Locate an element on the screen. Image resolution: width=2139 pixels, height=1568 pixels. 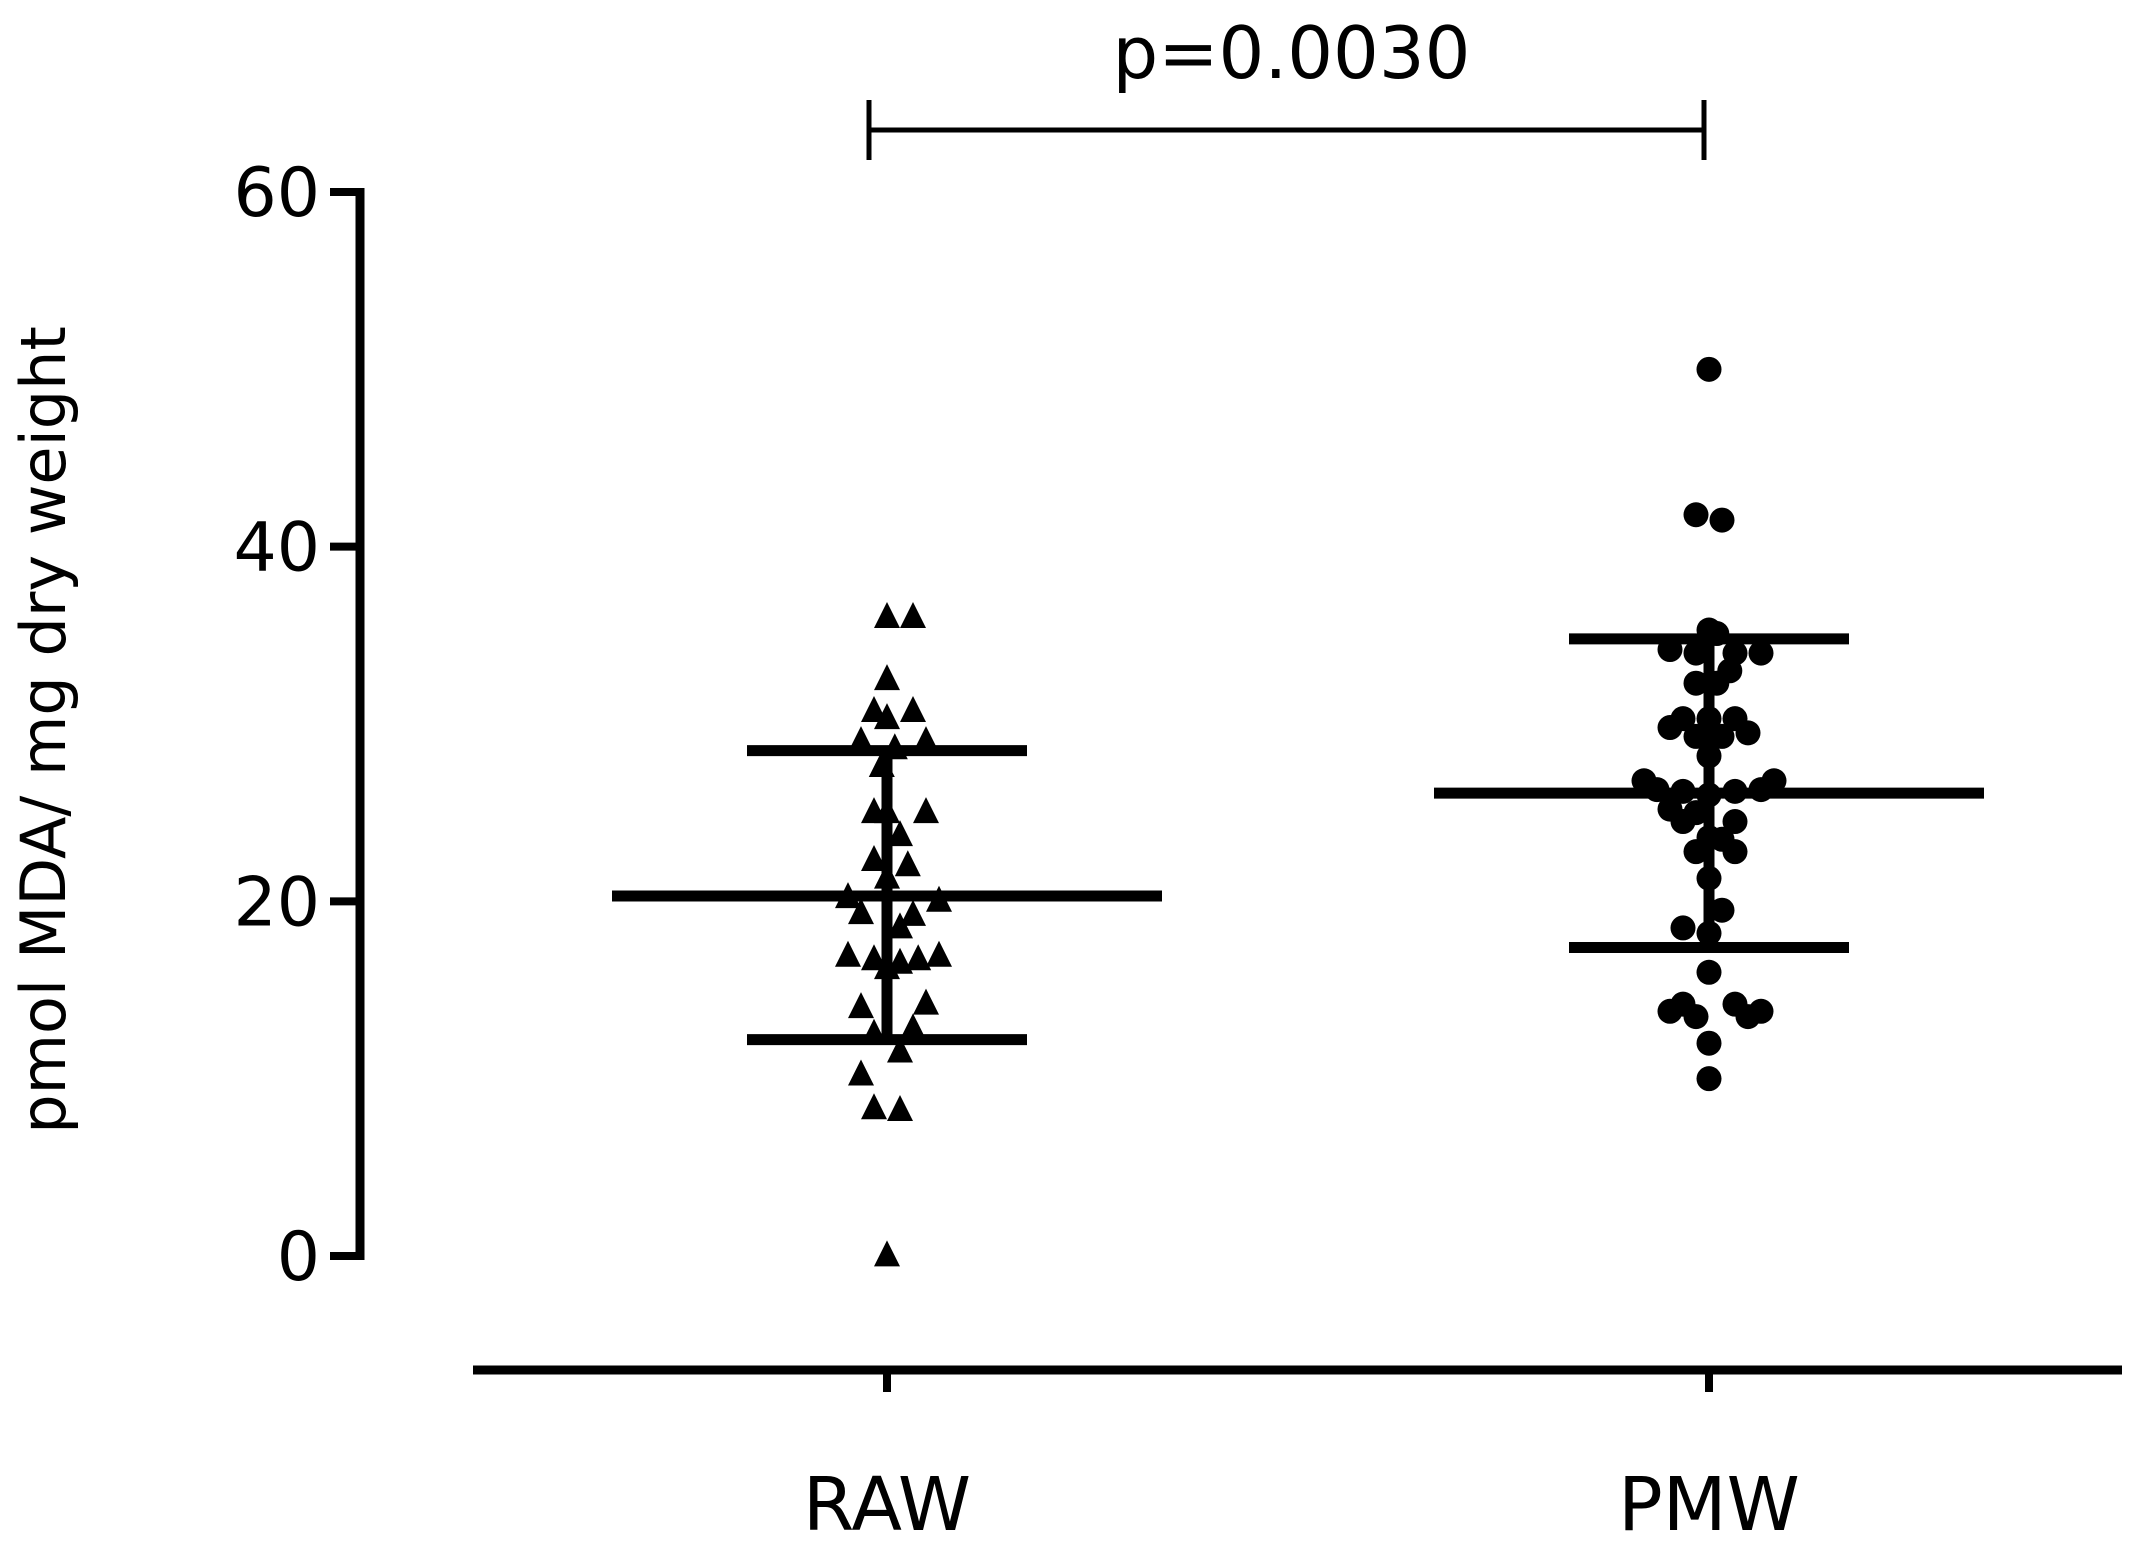
series-raw is located at coordinates (887, 934).